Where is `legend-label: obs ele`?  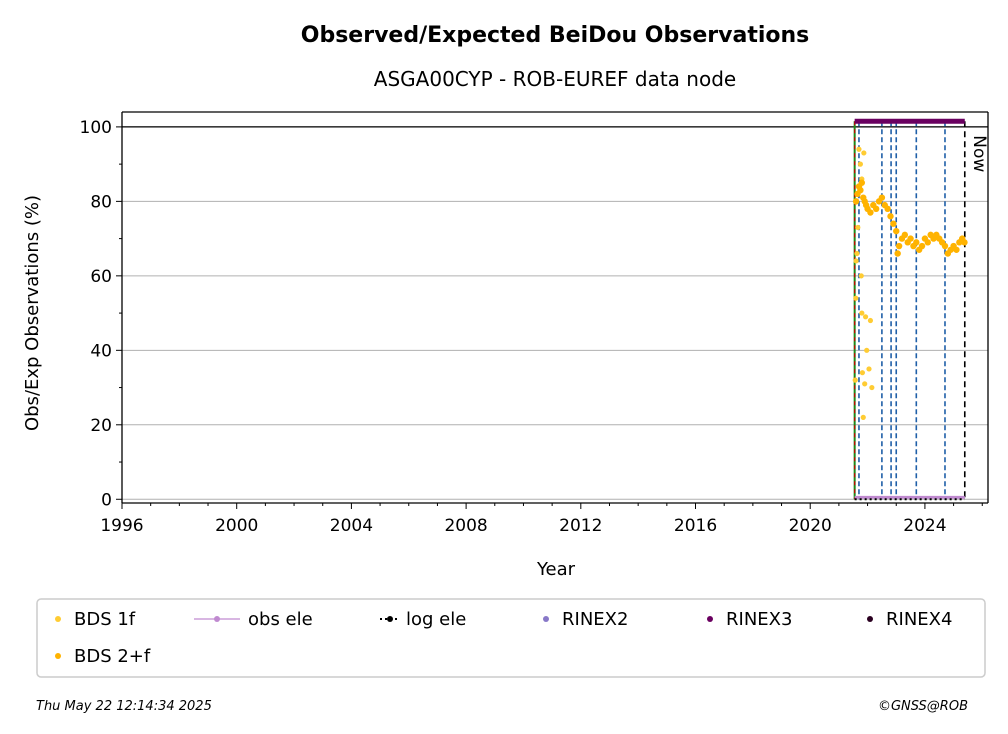 legend-label: obs ele is located at coordinates (280, 619).